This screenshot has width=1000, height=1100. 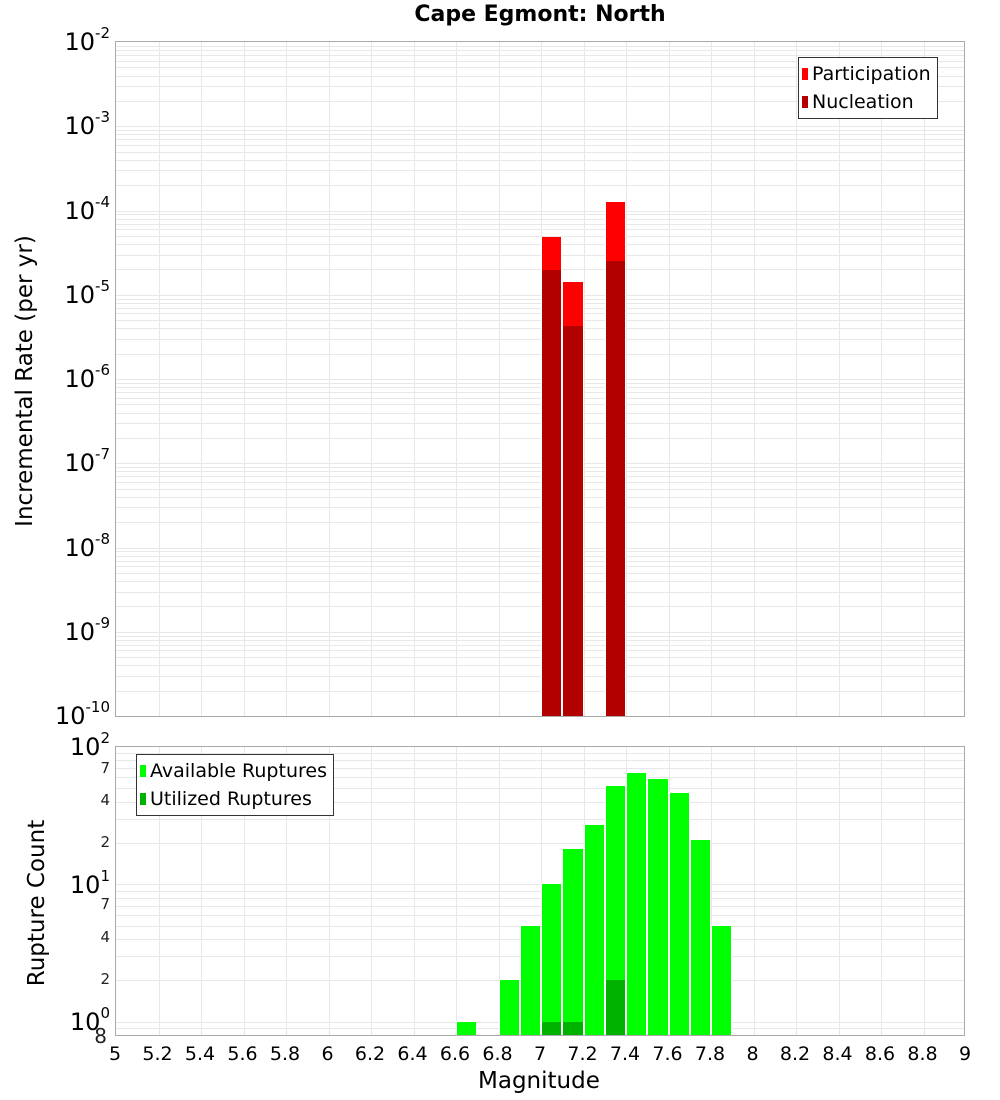 I want to click on legend-item-available: Available Ruptures, so click(x=233, y=771).